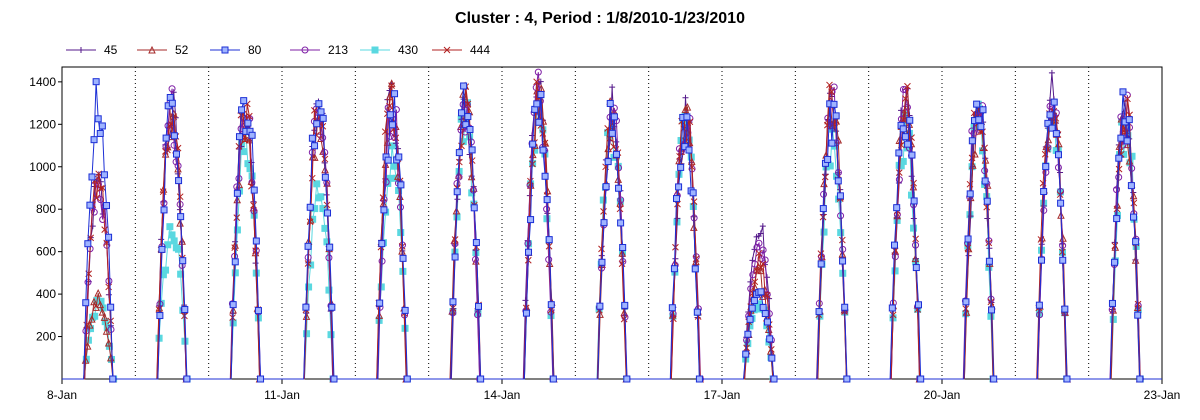 The image size is (1200, 420). I want to click on legend-label-45: 45, so click(111, 50).